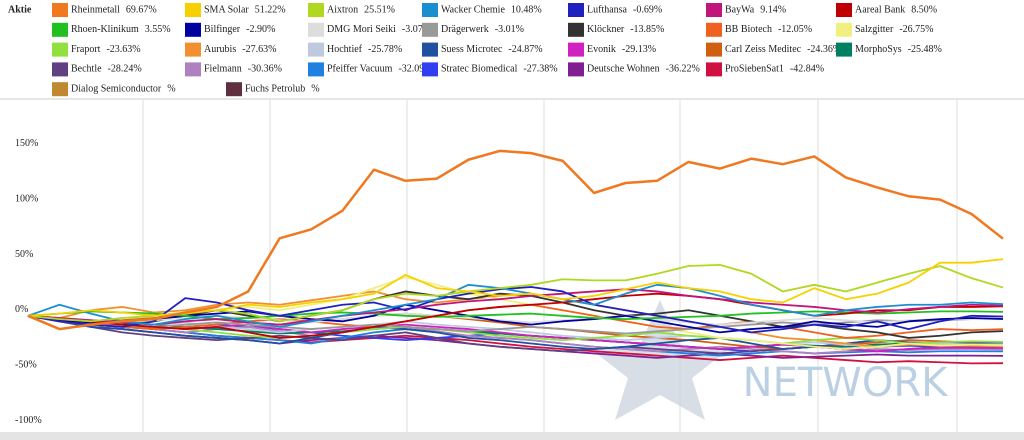  Describe the element at coordinates (158, 29) in the screenshot. I see `legend-value: 3.55%` at that location.